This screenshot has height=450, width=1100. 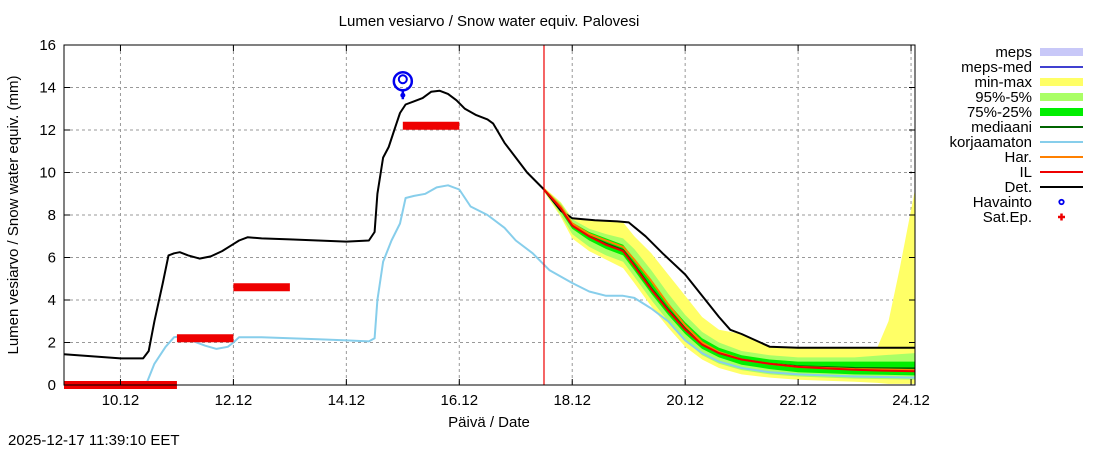 I want to click on havainto-layer, so click(x=403, y=85).